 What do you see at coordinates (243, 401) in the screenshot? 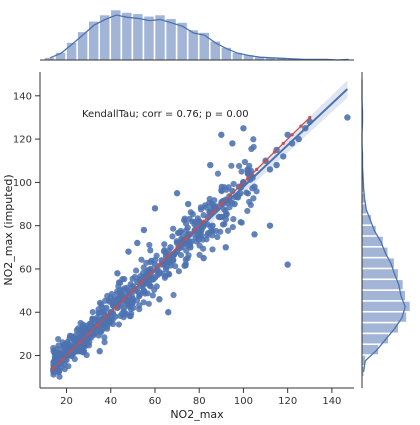
I see `x-tick-label: 100` at bounding box center [243, 401].